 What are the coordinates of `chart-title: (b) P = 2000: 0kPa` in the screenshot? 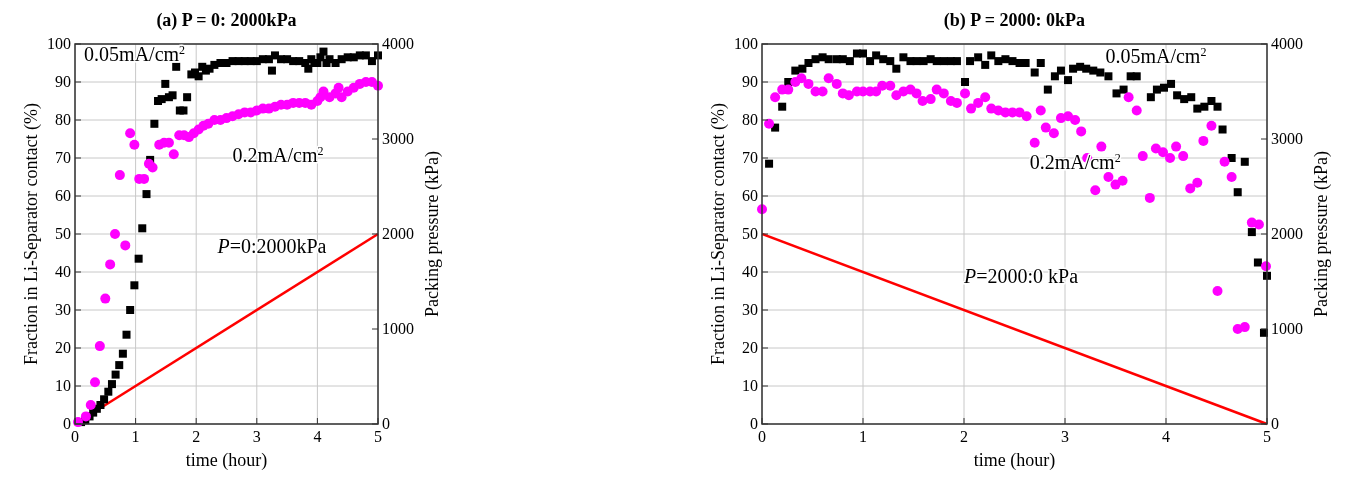 It's located at (1014, 20).